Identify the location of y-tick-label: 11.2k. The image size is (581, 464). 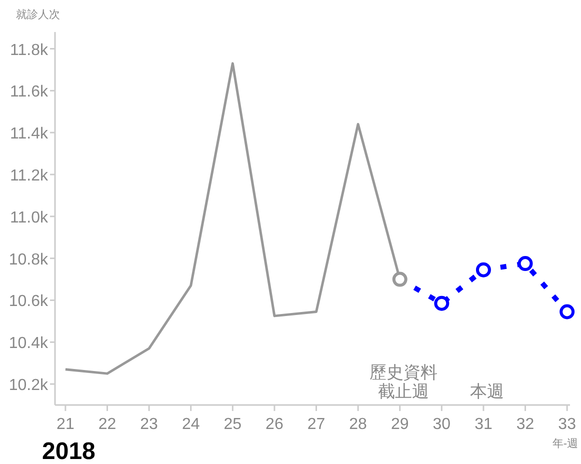
(29, 175).